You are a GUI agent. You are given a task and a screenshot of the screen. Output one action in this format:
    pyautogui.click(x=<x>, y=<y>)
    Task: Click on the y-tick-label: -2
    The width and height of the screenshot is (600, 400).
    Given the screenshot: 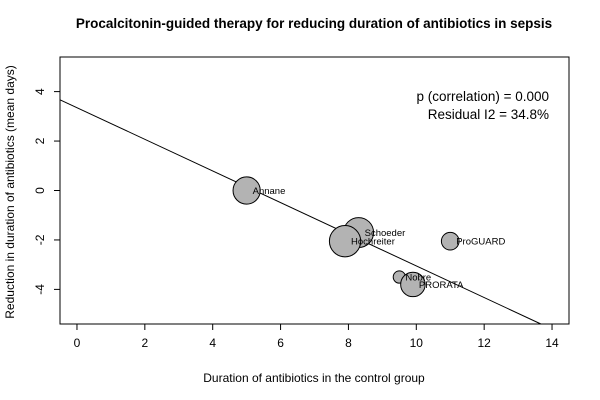 What is the action you would take?
    pyautogui.click(x=40, y=239)
    